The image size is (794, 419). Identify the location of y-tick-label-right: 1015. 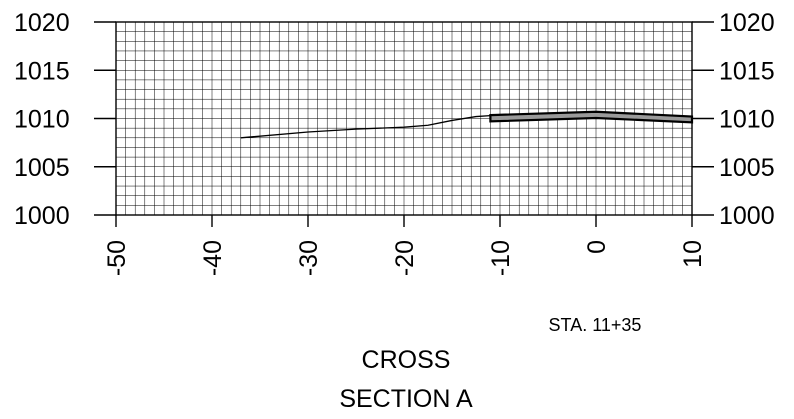
(747, 71).